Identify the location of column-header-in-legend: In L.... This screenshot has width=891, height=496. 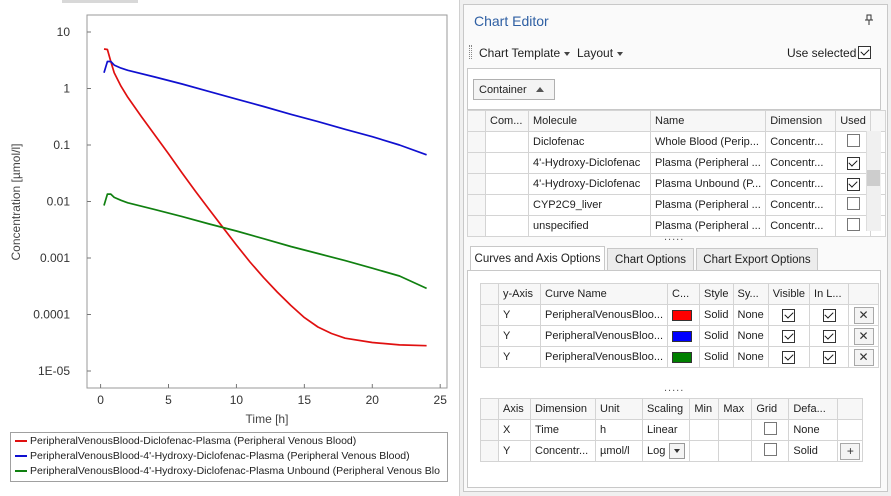
(829, 294).